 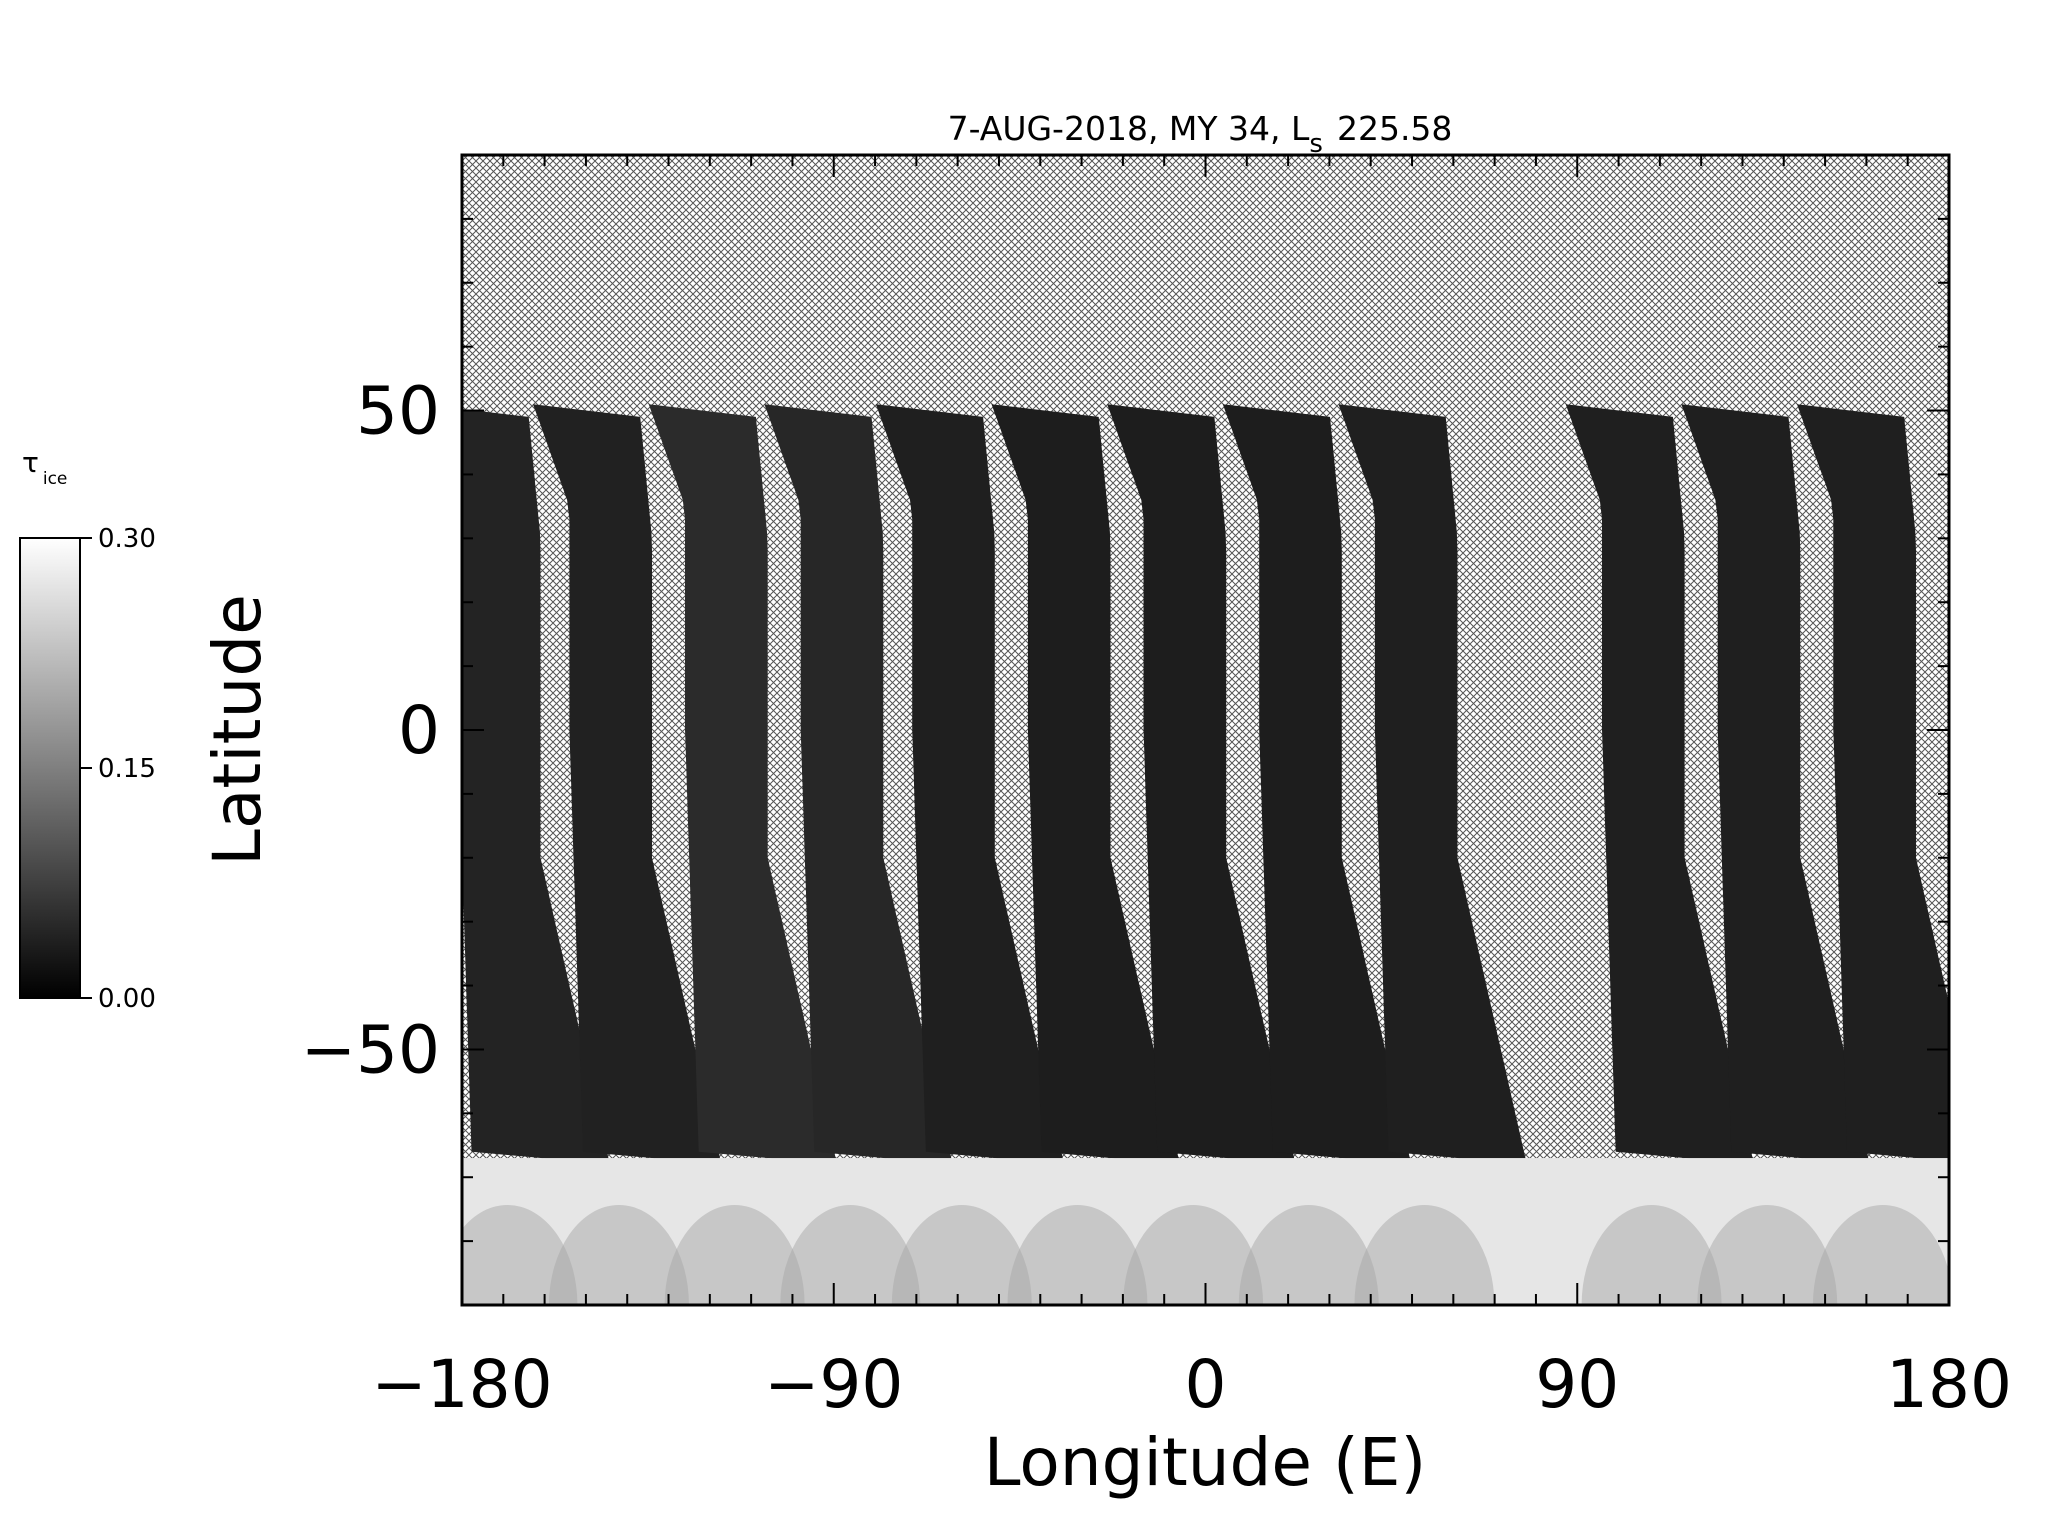 What do you see at coordinates (30, 462) in the screenshot?
I see `colorbar-label-symbol: τ` at bounding box center [30, 462].